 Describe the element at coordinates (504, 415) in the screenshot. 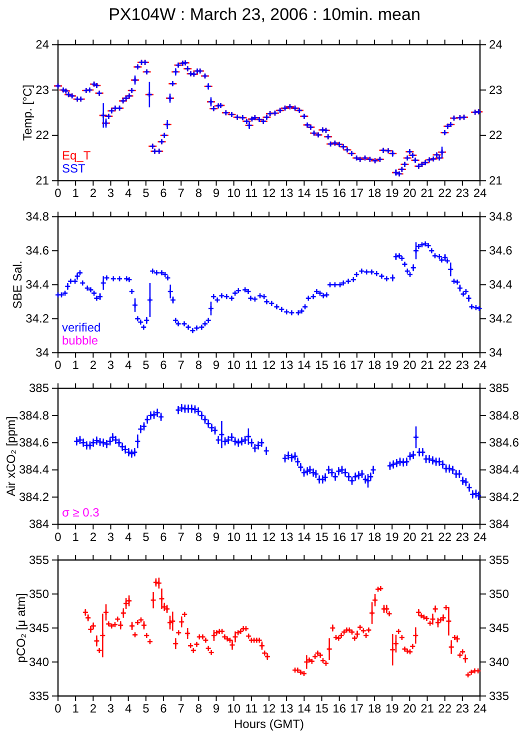

I see `y2-tick-label: 384.8` at that location.